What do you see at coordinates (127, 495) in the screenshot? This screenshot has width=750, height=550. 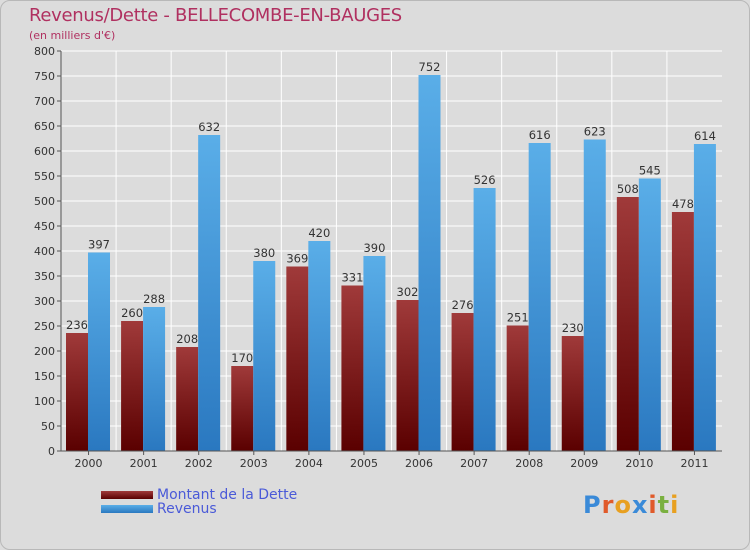 I see `legend-swatch-dette` at bounding box center [127, 495].